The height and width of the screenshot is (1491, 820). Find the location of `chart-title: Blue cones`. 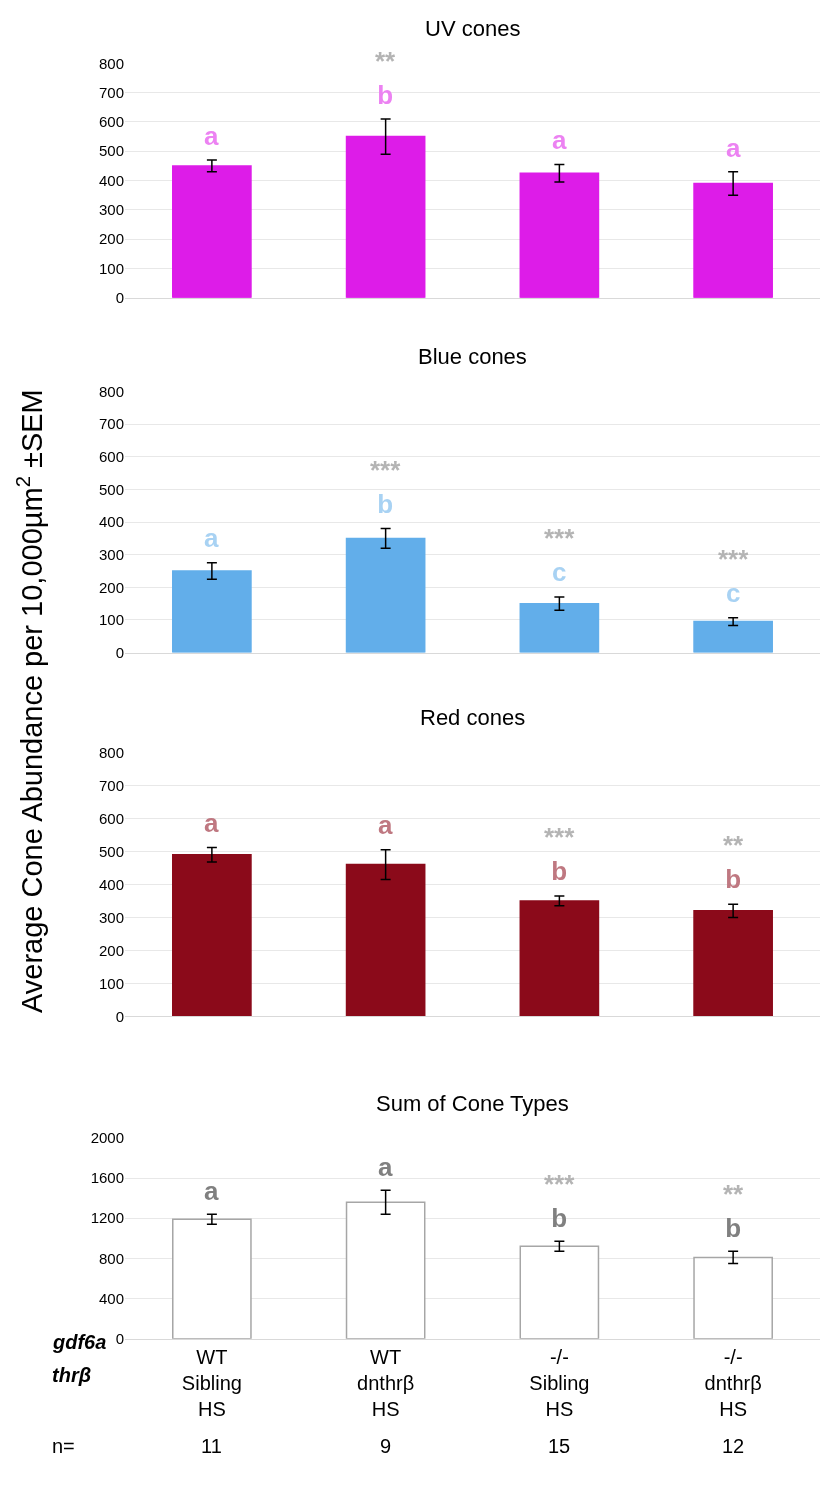

chart-title: Blue cones is located at coordinates (472, 356).